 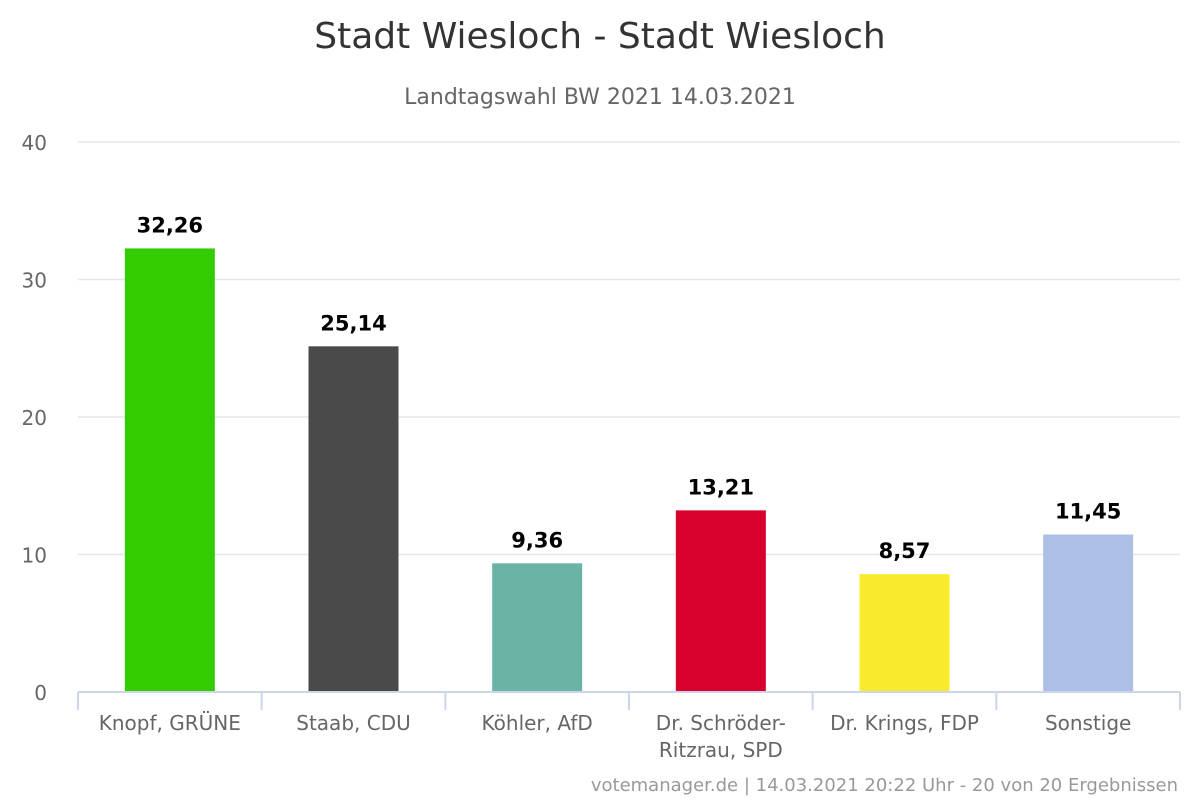 I want to click on x-category-label: Sonstige, so click(x=1088, y=723).